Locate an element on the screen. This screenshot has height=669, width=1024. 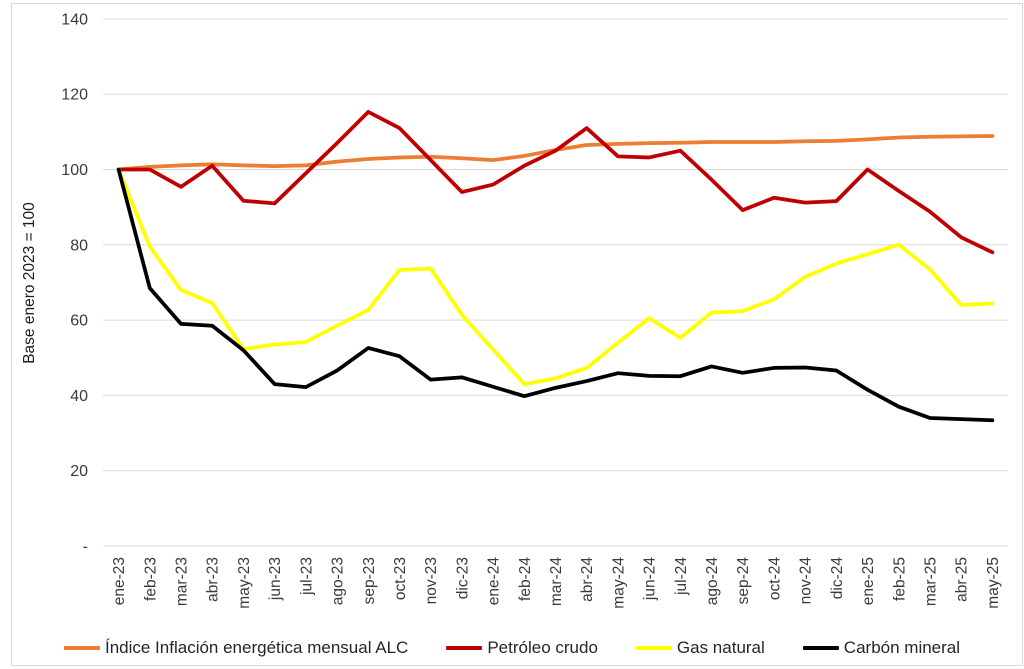
y-tick-label: 60 is located at coordinates (79, 321).